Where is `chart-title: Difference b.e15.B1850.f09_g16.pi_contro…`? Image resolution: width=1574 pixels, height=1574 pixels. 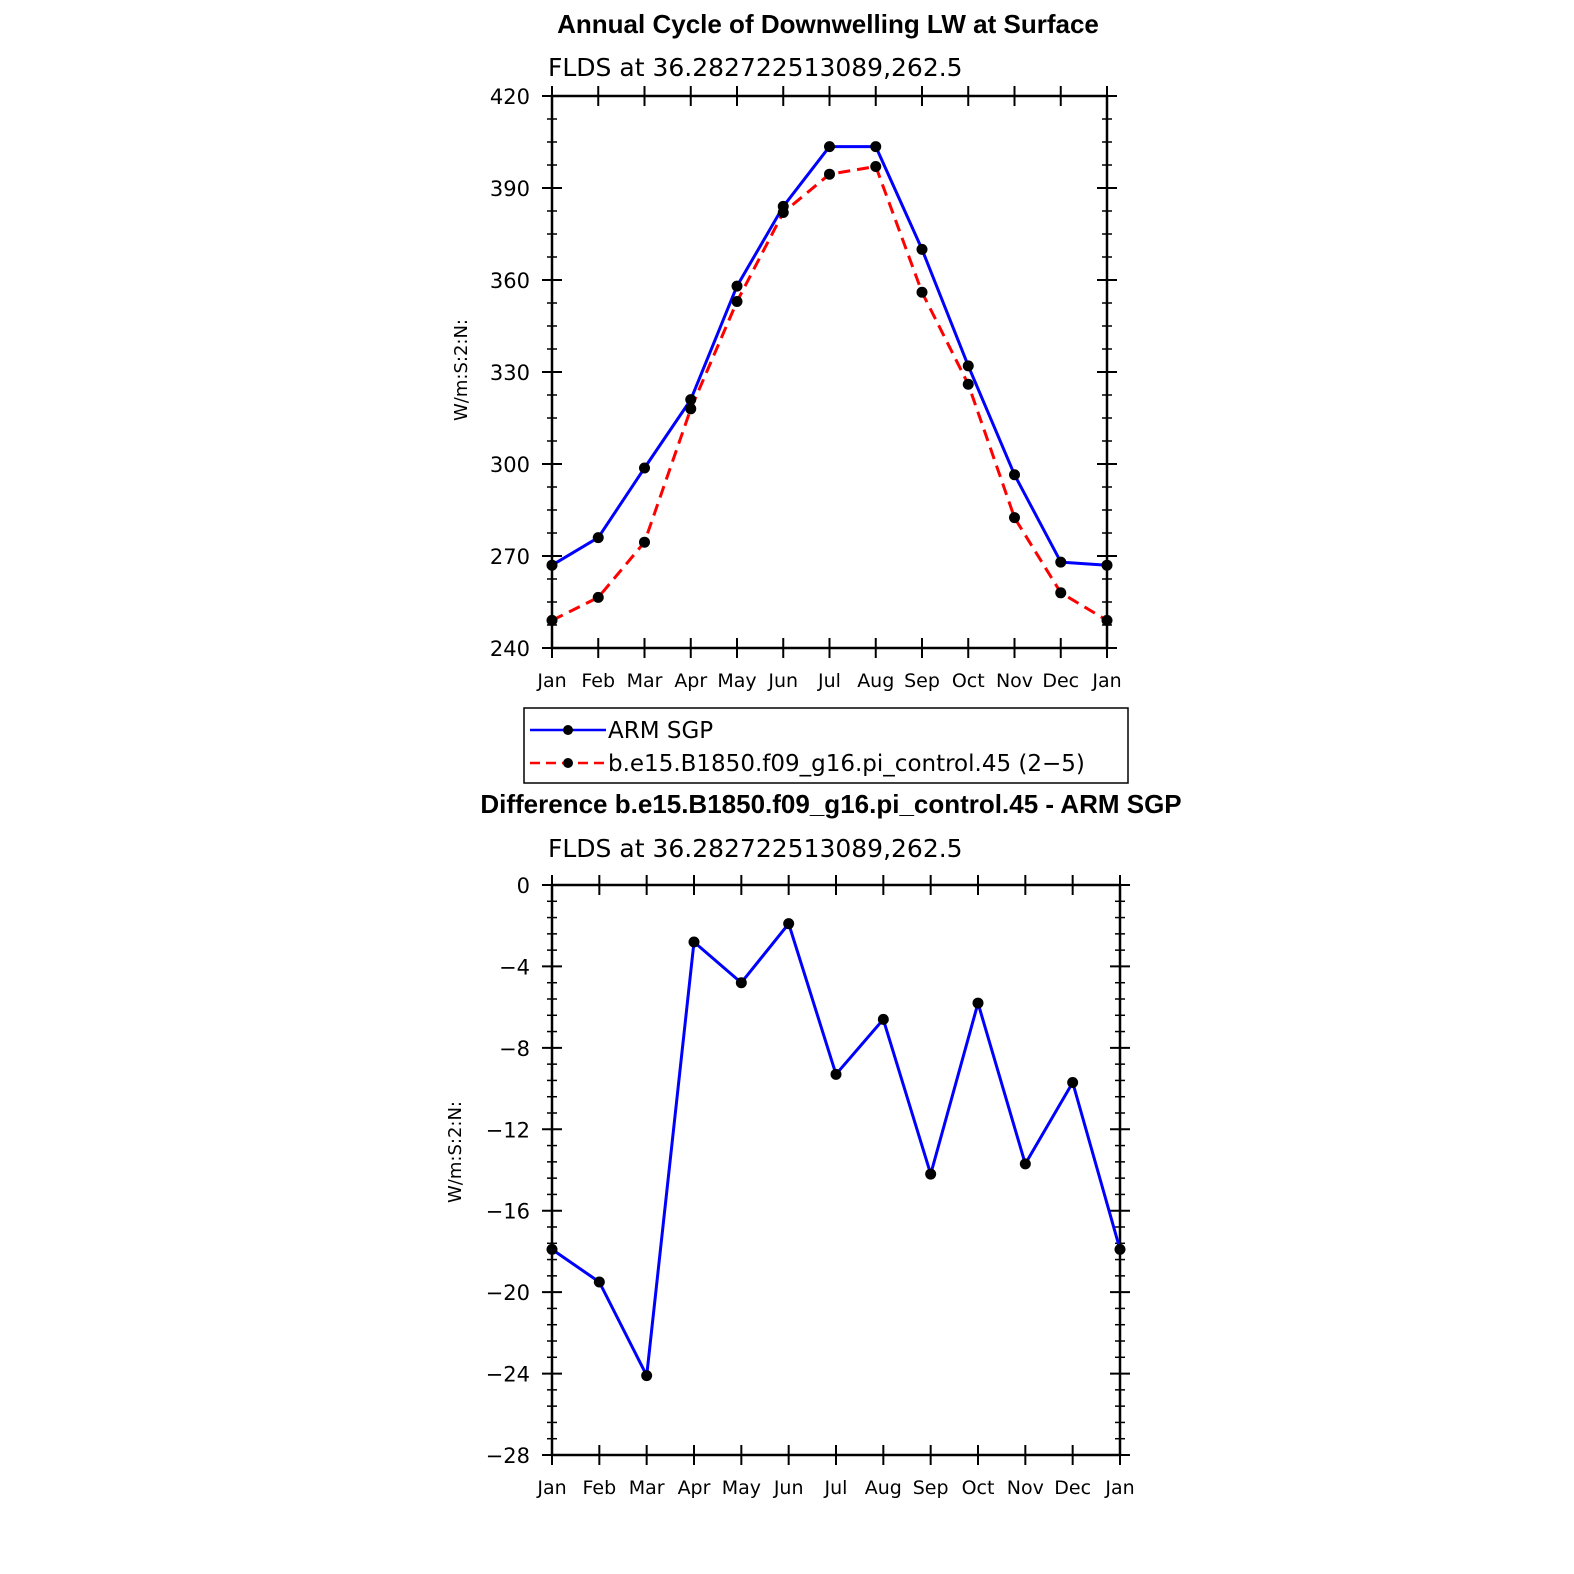 chart-title: Difference b.e15.B1850.f09_g16.pi_contro… is located at coordinates (830, 804).